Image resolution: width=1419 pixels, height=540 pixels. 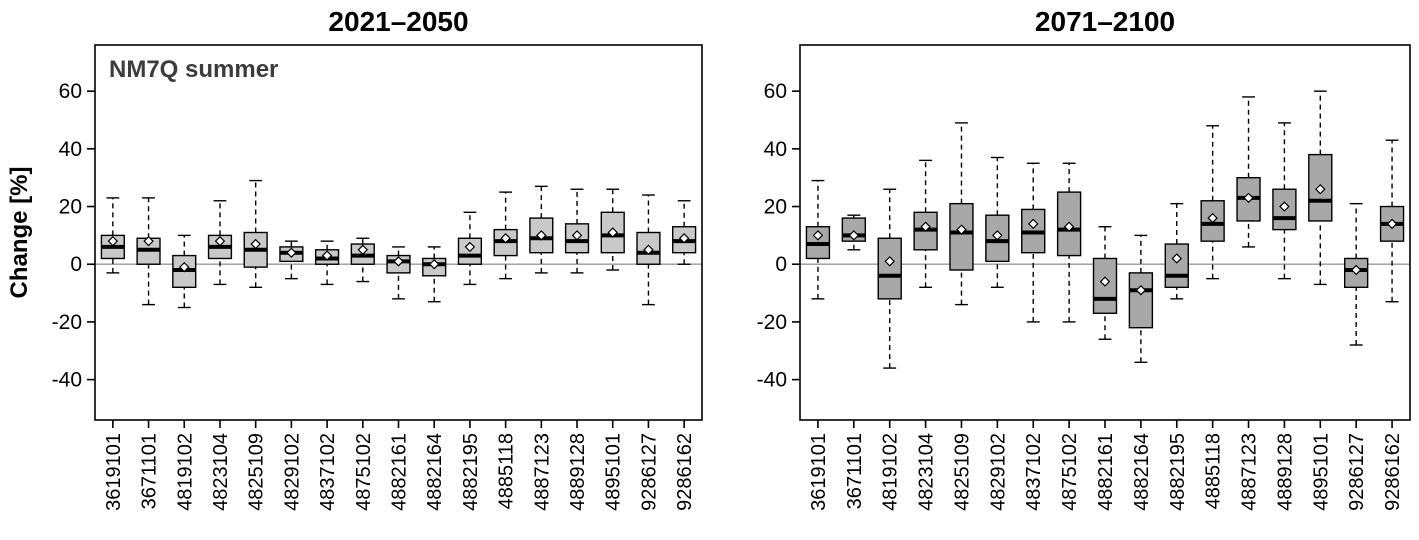 What do you see at coordinates (1285, 472) in the screenshot?
I see `x-tick-label: 4889128` at bounding box center [1285, 472].